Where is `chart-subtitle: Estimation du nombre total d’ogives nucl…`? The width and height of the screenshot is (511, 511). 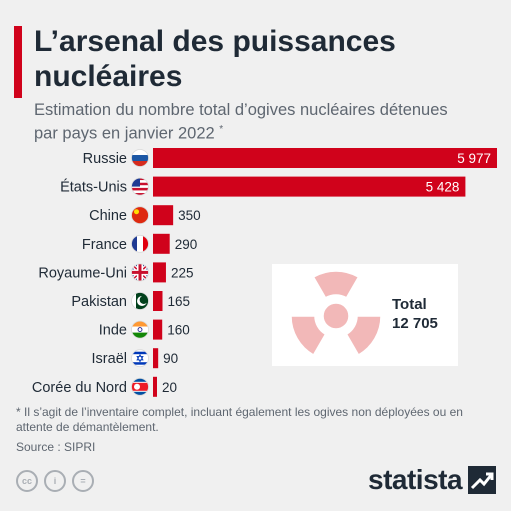 chart-subtitle: Estimation du nombre total d’ogives nucl… is located at coordinates (254, 122).